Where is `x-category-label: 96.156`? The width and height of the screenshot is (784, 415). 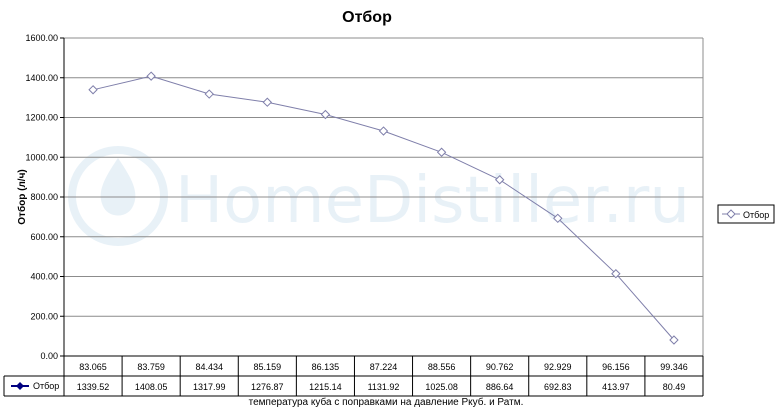 x-category-label: 96.156 is located at coordinates (616, 367).